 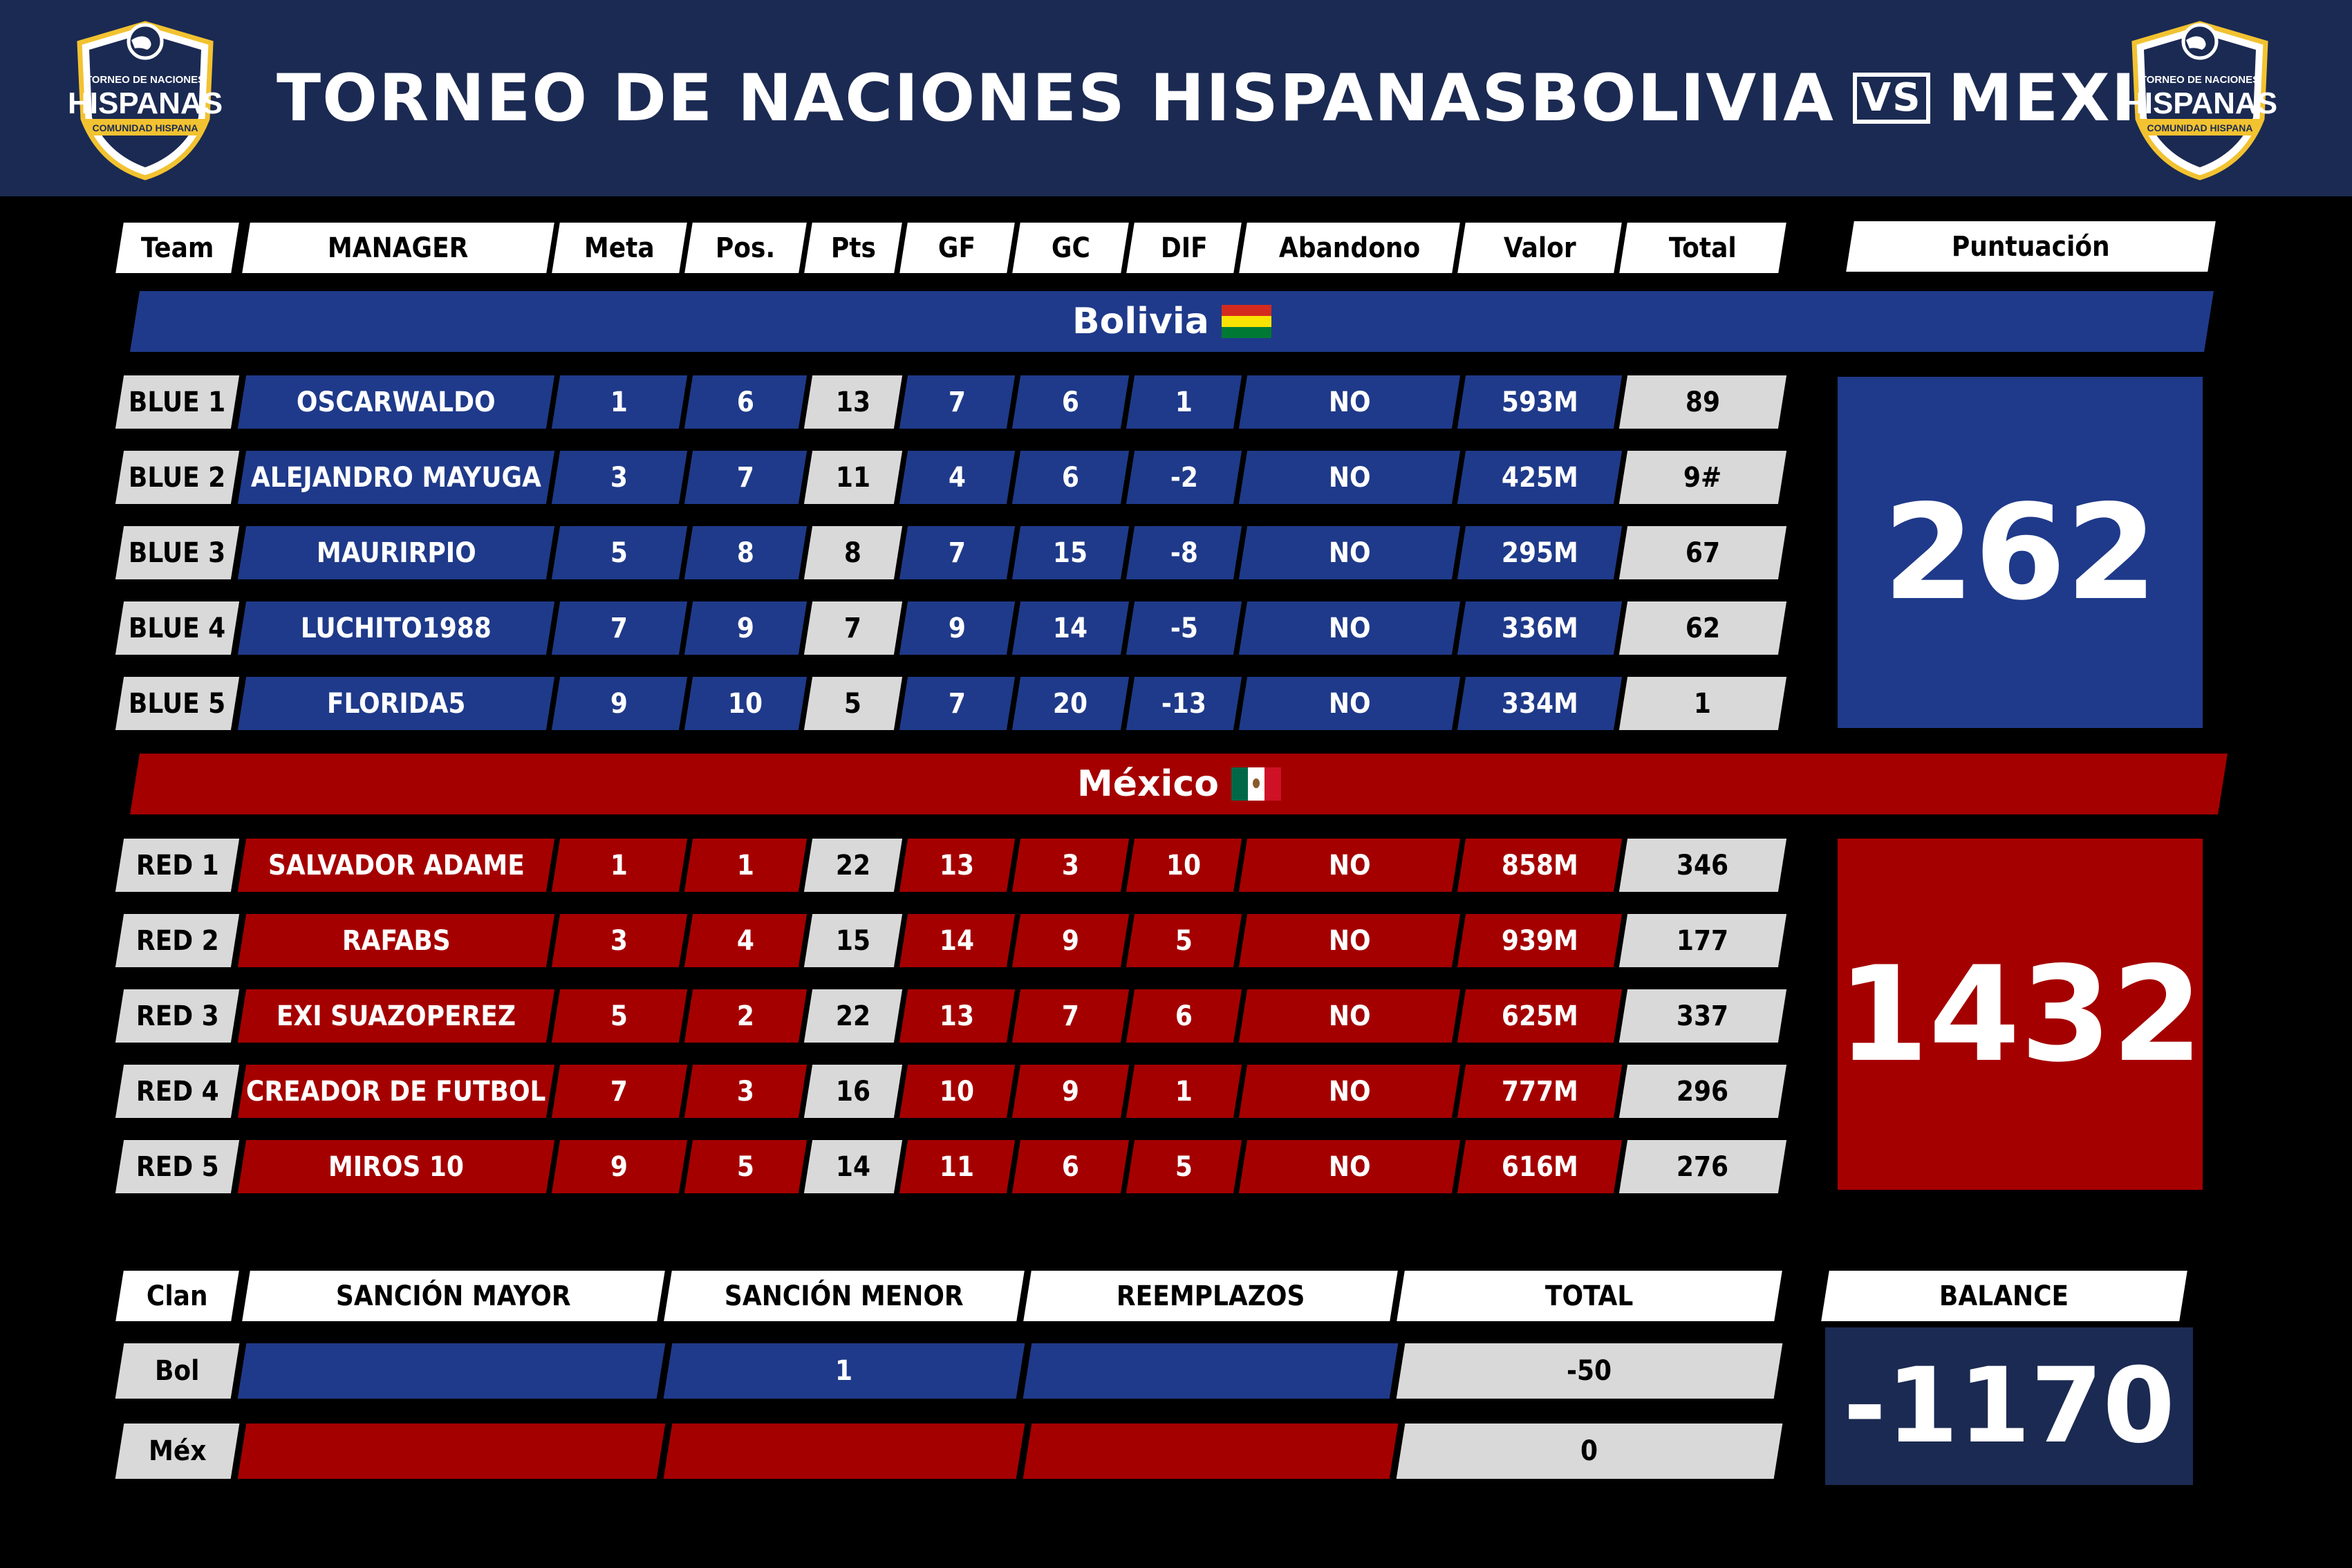 I want to click on sanction-header-clan: Clan, so click(x=177, y=1296).